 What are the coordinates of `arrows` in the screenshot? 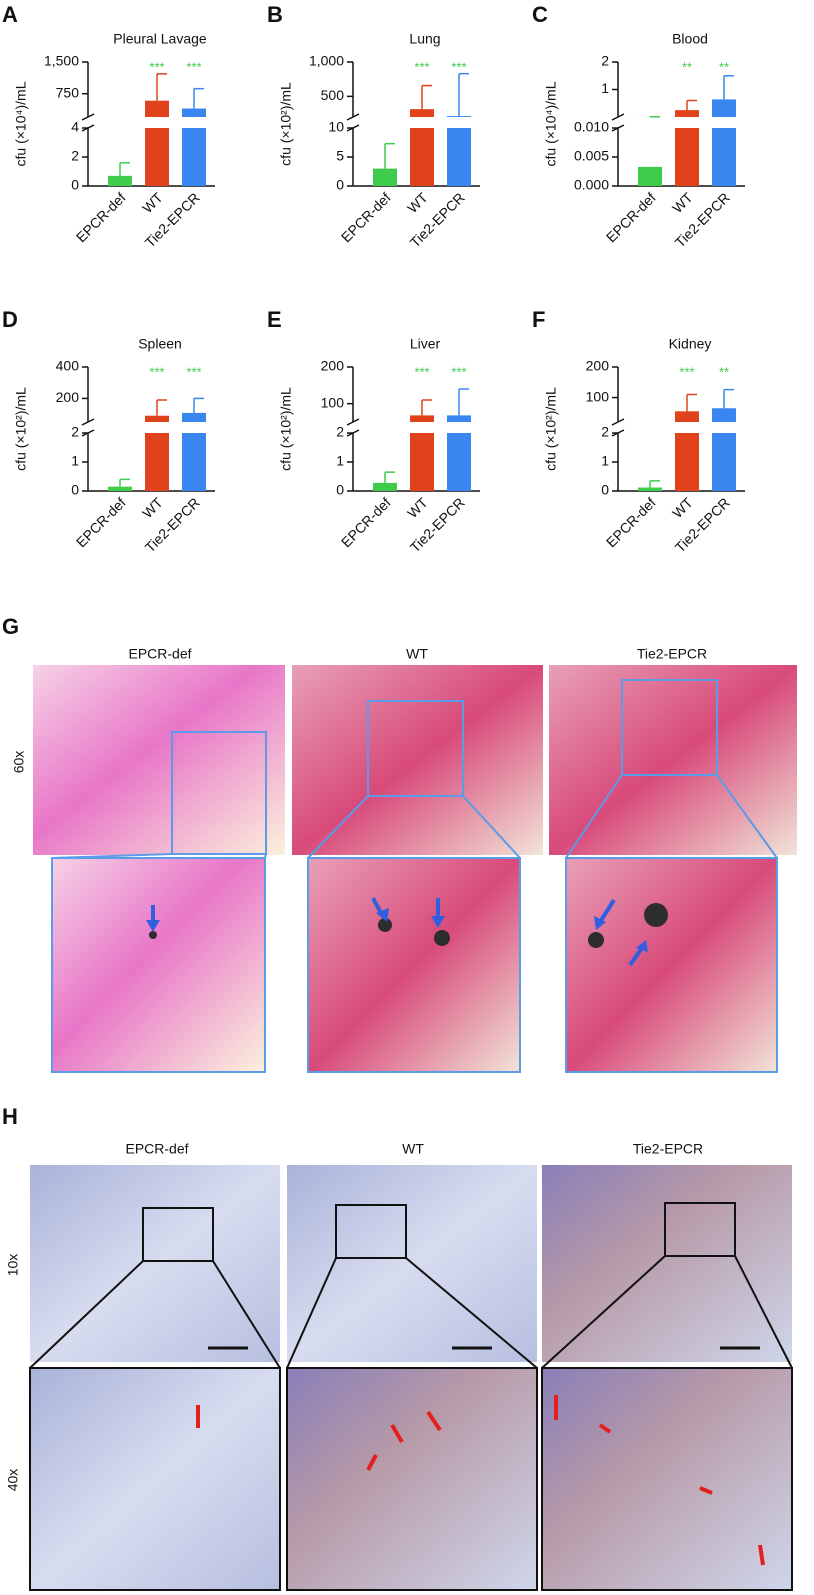 It's located at (480, 1480).